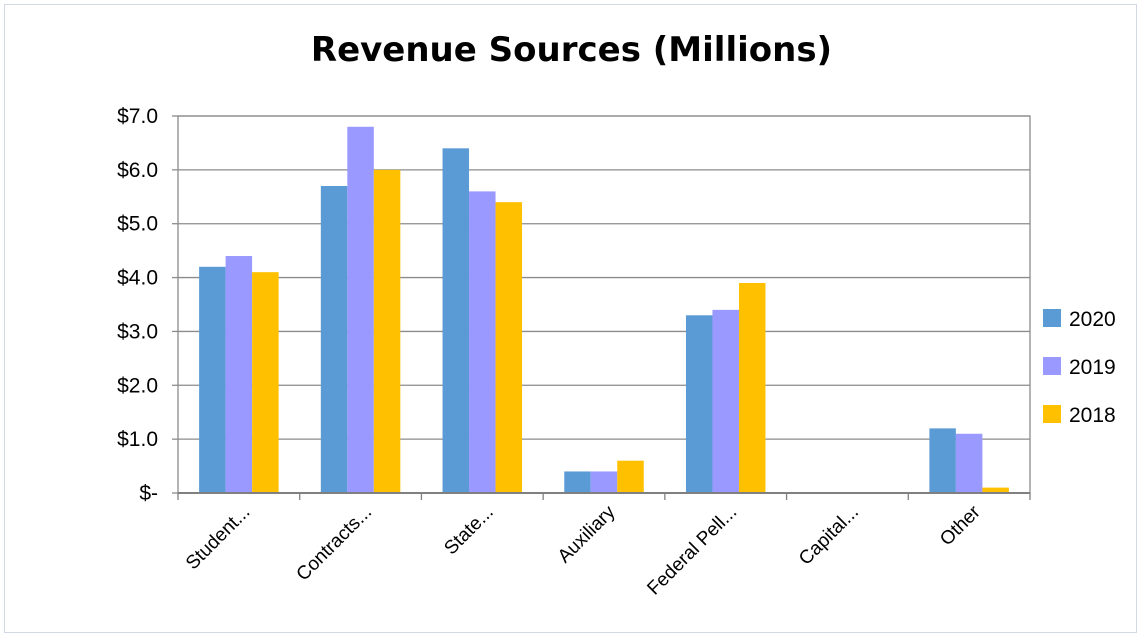 The image size is (1143, 639). I want to click on y-tick-label: $6.0, so click(137, 170).